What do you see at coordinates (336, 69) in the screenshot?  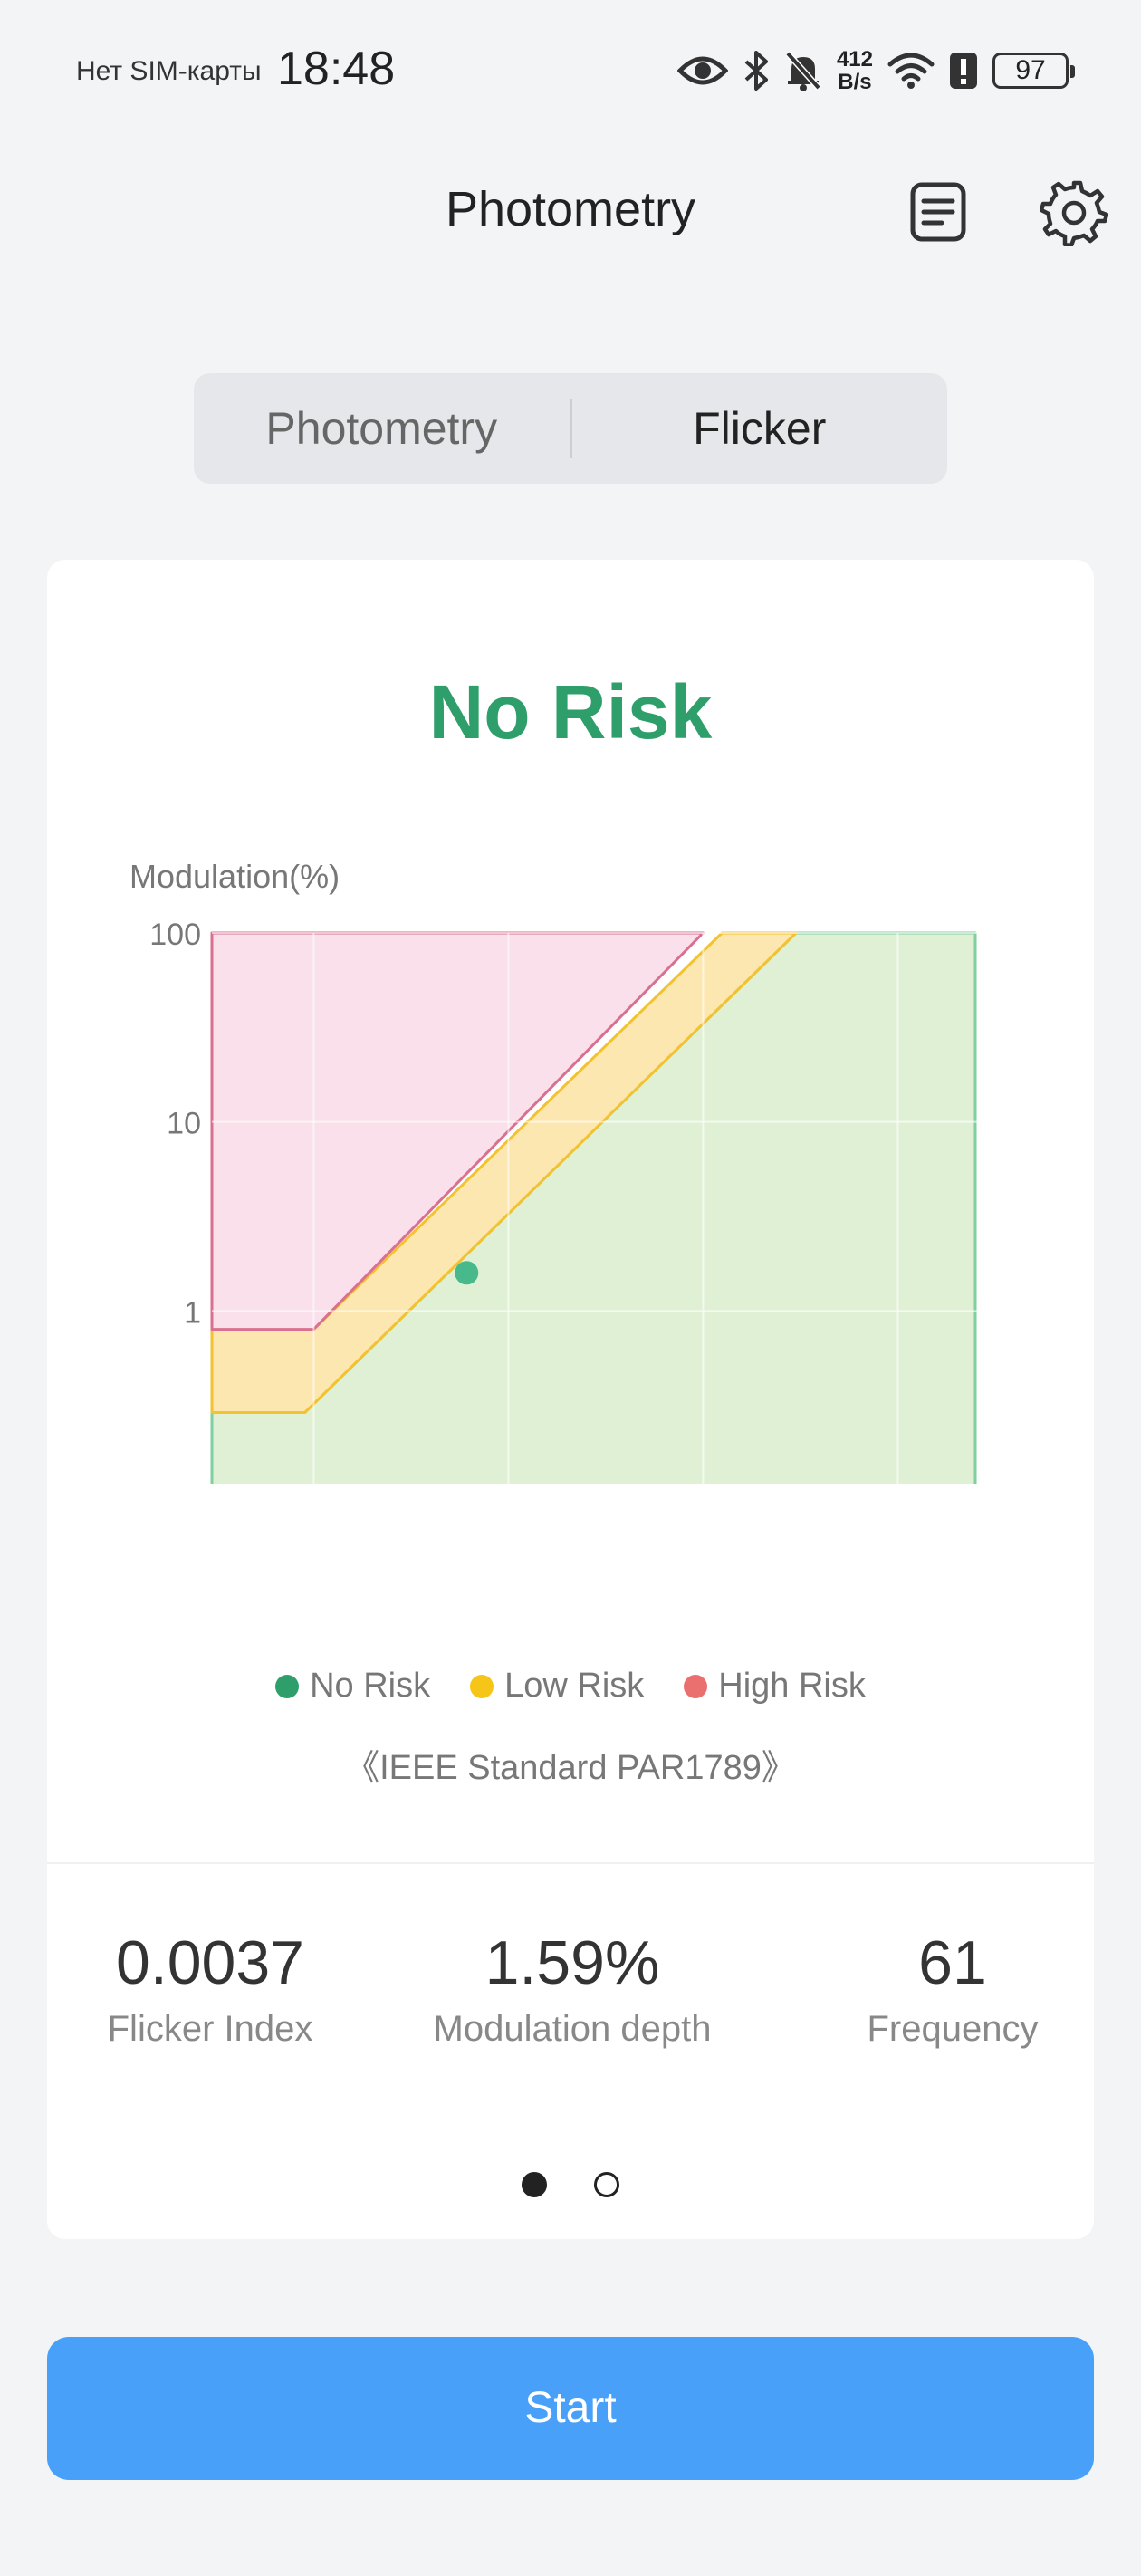 I see `clock: 18:48` at bounding box center [336, 69].